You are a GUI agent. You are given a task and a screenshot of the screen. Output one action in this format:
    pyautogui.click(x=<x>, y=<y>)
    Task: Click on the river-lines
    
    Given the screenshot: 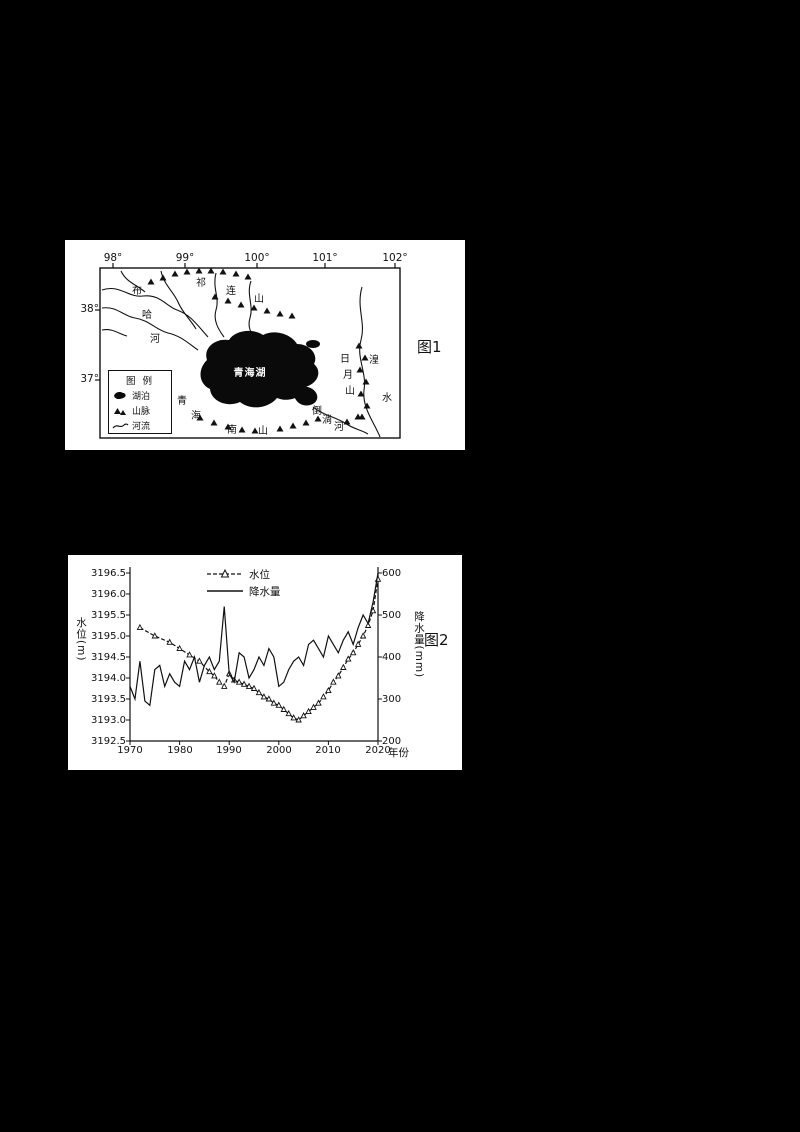 What is the action you would take?
    pyautogui.click(x=241, y=354)
    